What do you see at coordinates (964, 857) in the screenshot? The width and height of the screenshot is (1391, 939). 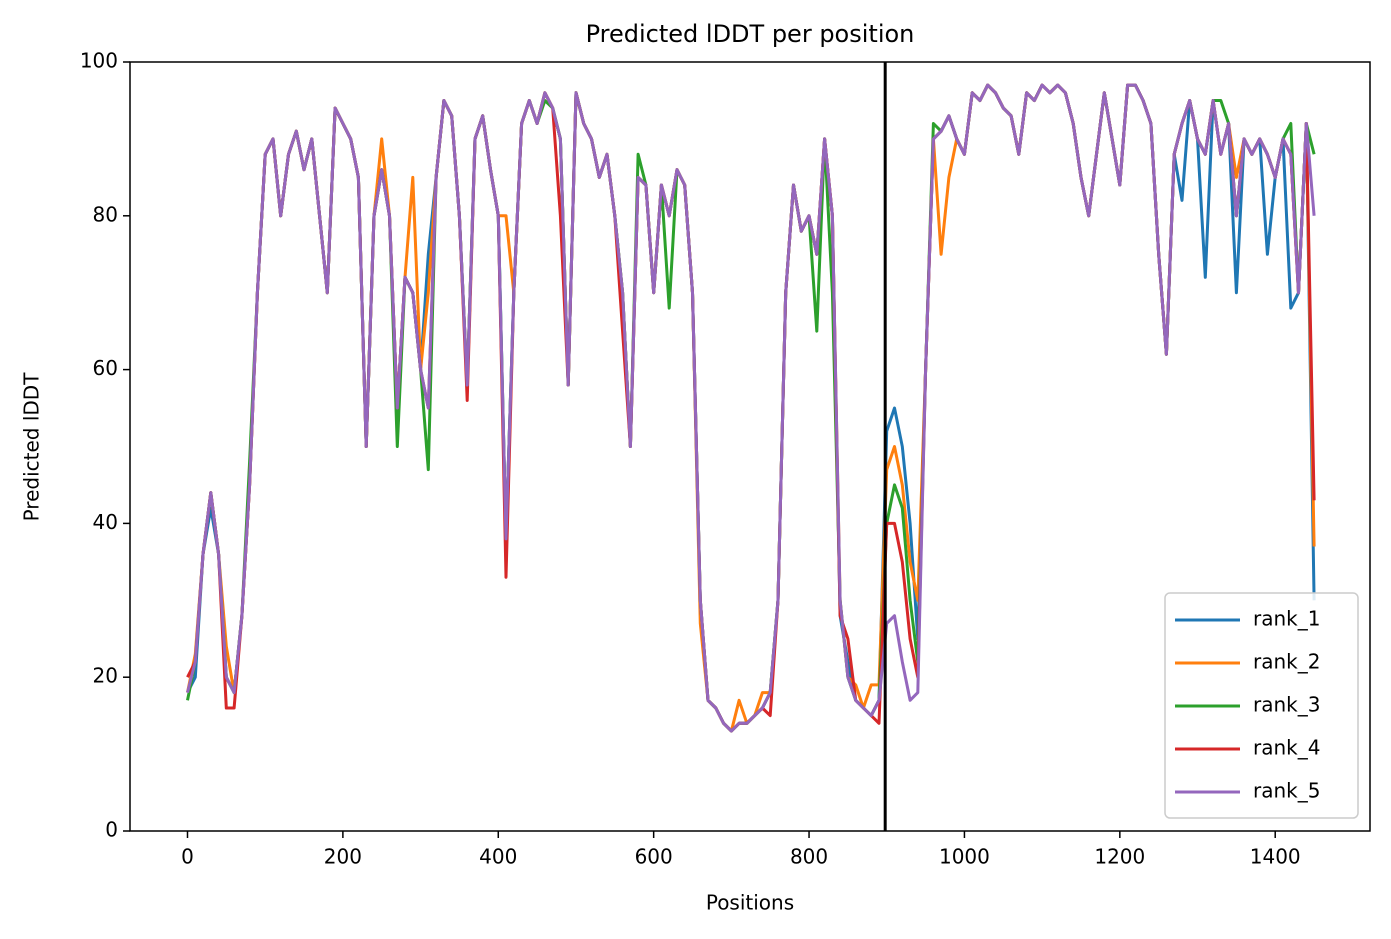 I see `x-tick-label: 1000` at bounding box center [964, 857].